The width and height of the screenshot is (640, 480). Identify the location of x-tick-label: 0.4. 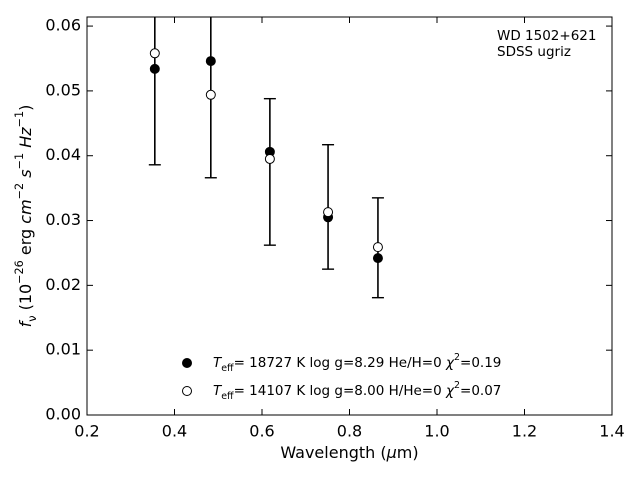
(174, 431).